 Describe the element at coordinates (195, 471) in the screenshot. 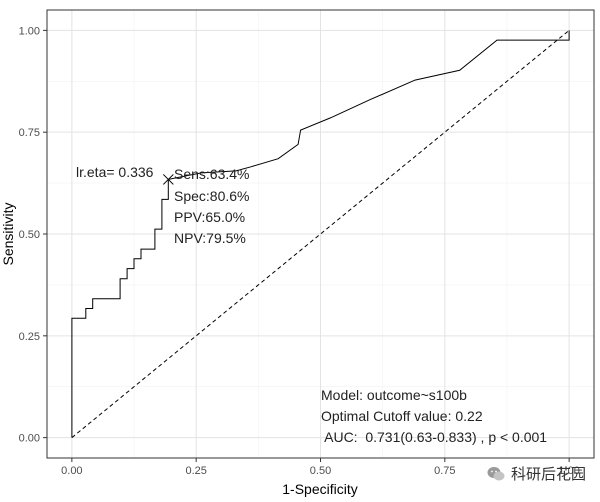

I see `x-tick-label: 0.25` at that location.